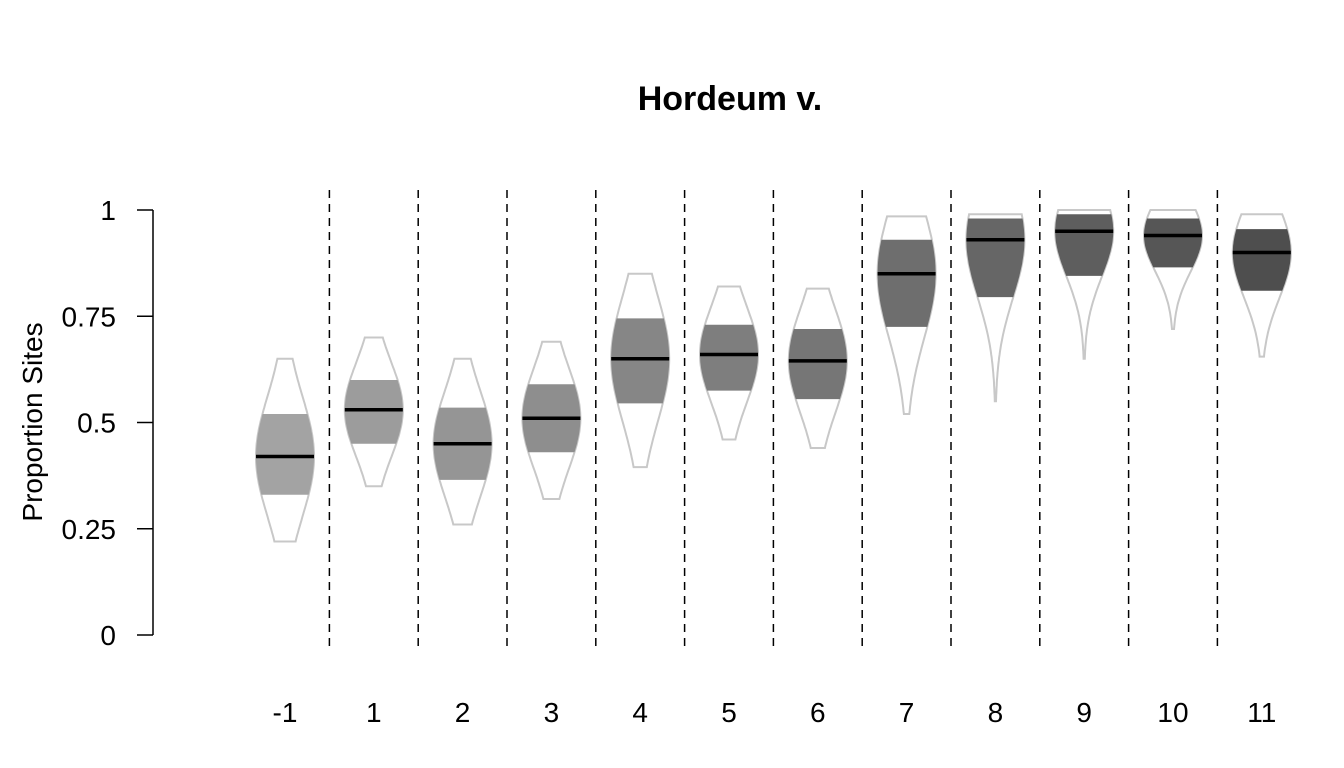 Image resolution: width=1344 pixels, height=768 pixels. I want to click on x-tick-label: 10, so click(1172, 712).